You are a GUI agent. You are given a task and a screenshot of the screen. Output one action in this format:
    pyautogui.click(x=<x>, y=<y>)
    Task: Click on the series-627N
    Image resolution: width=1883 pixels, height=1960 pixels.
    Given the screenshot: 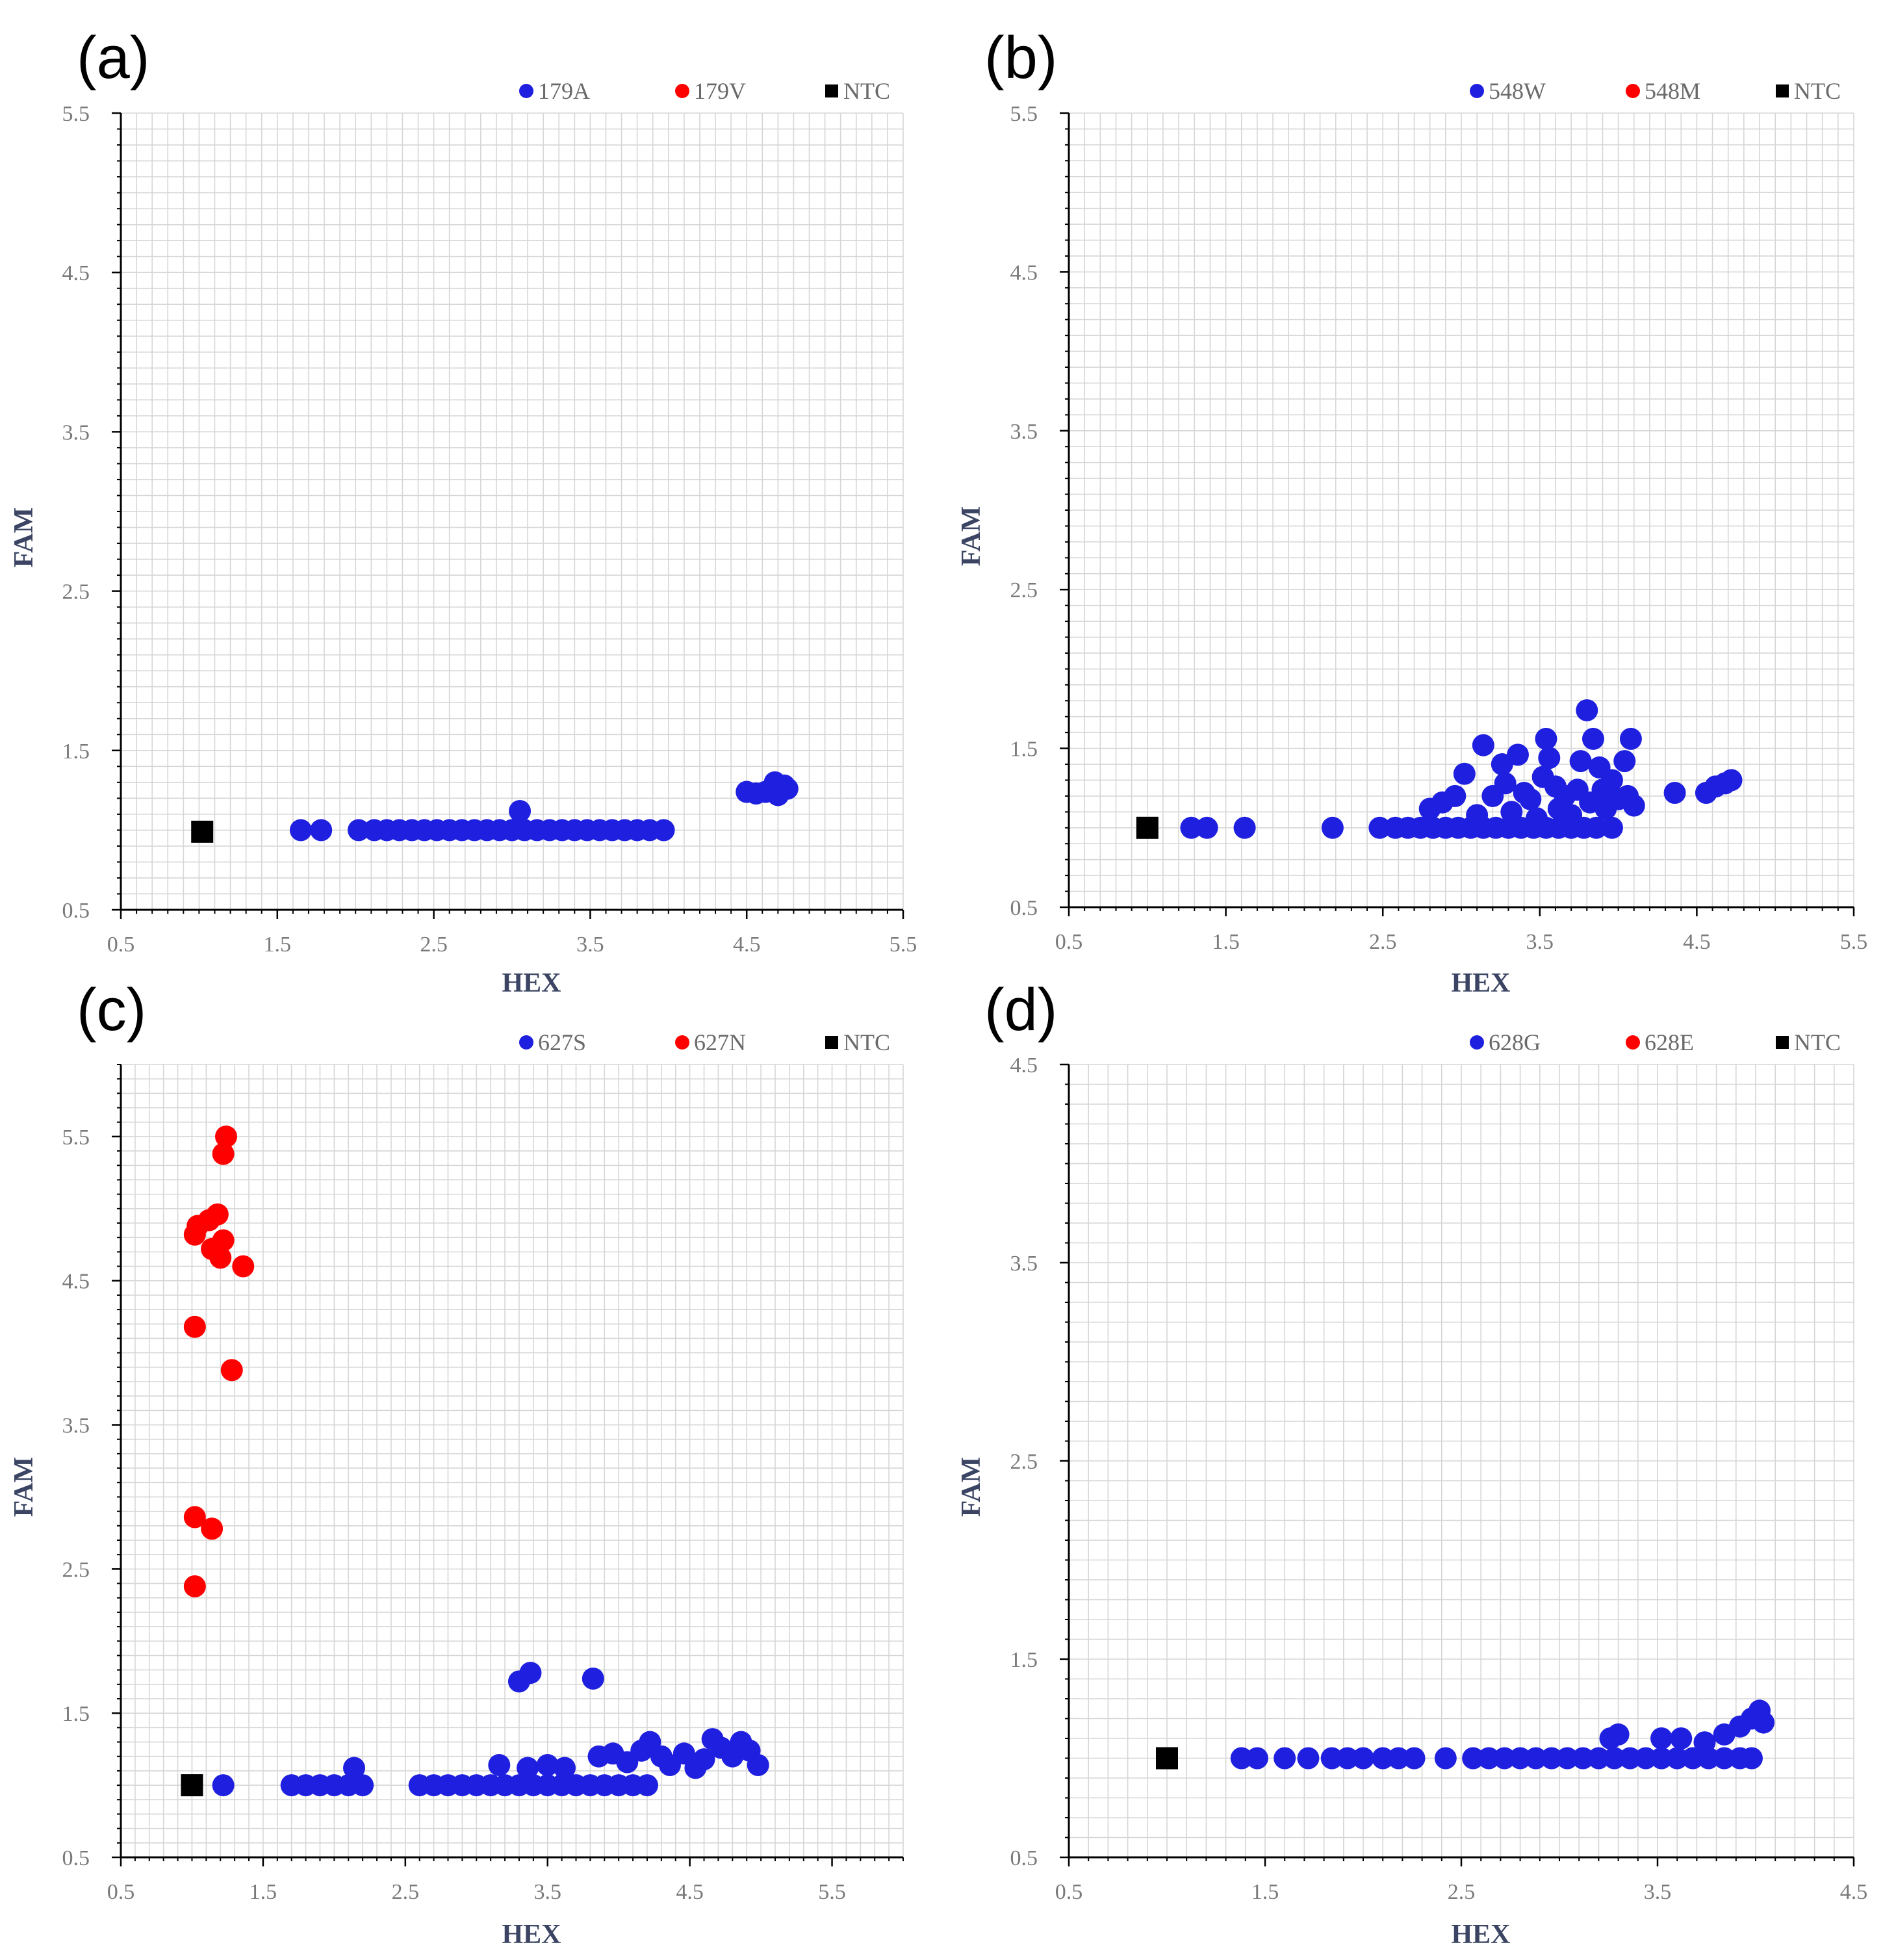 What is the action you would take?
    pyautogui.click(x=219, y=1361)
    